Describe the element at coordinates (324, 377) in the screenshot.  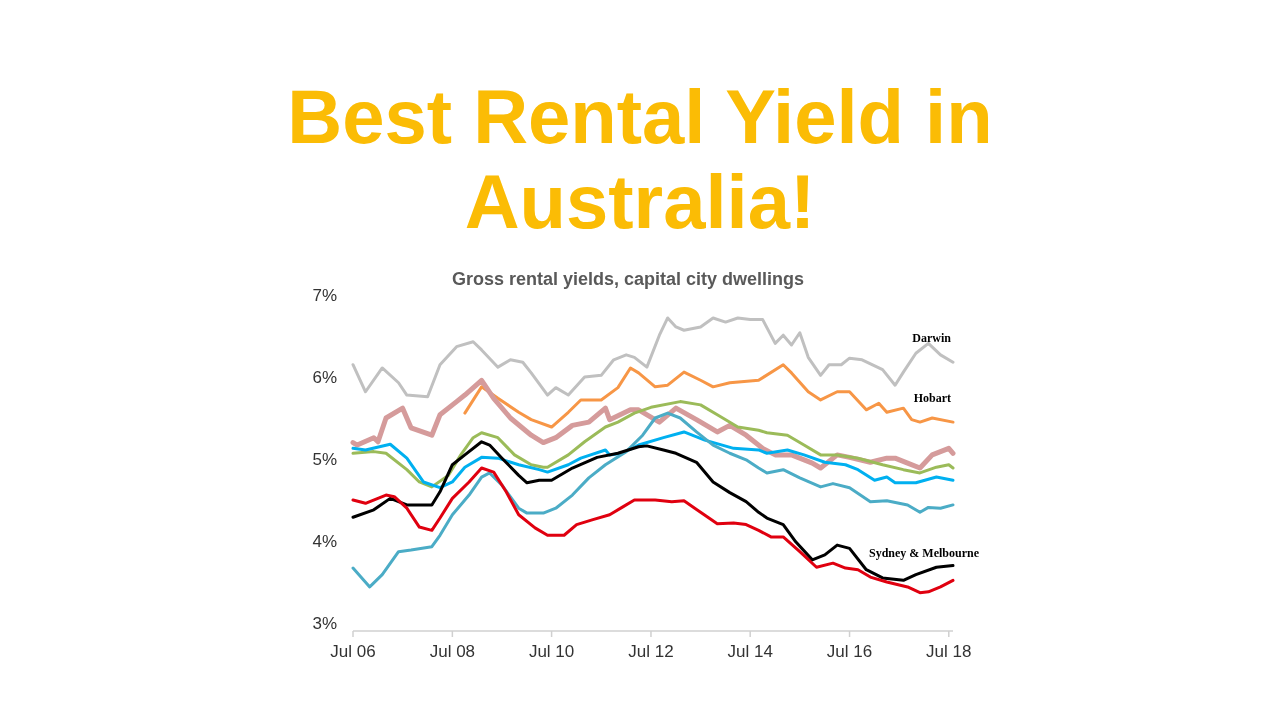
I see `y-tick-label: 6%` at that location.